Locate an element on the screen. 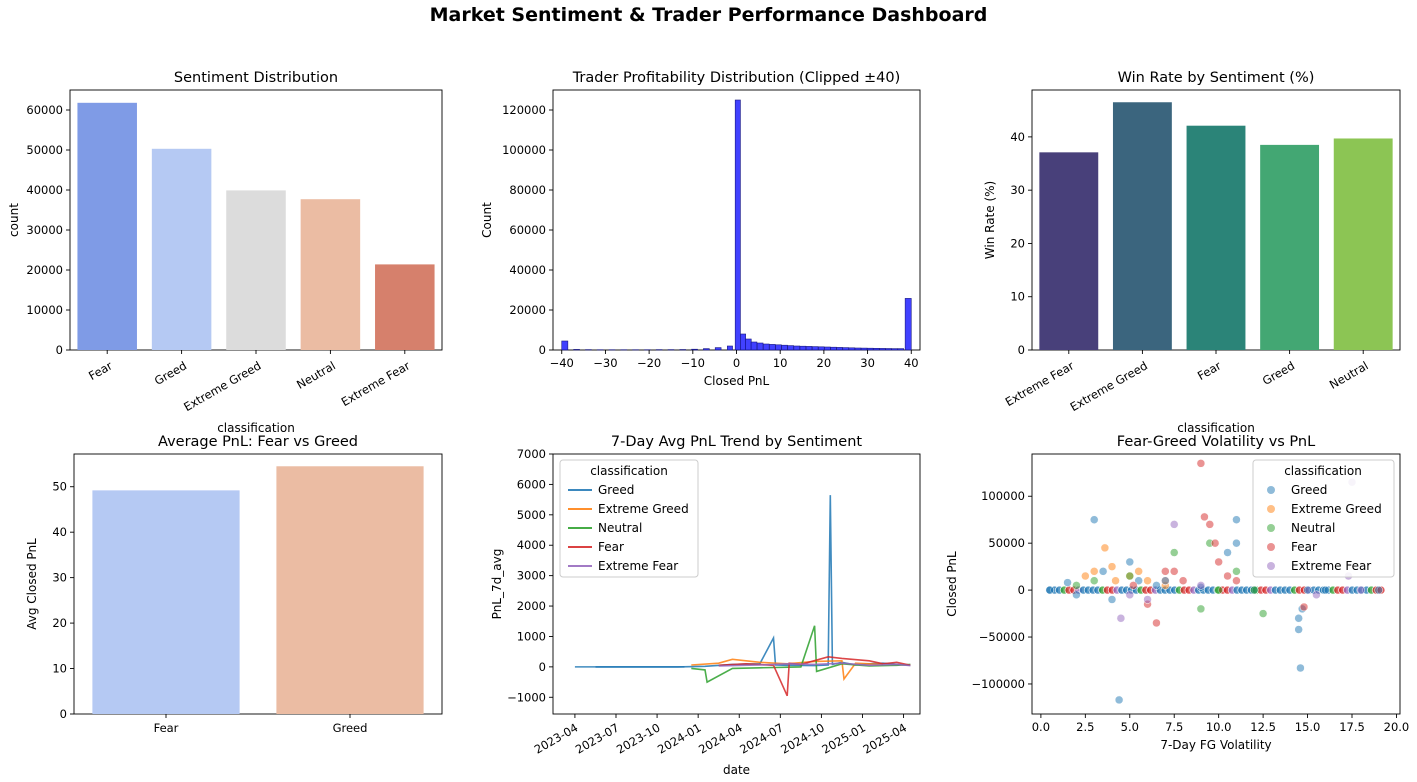  y-axis-label: Count is located at coordinates (487, 220).